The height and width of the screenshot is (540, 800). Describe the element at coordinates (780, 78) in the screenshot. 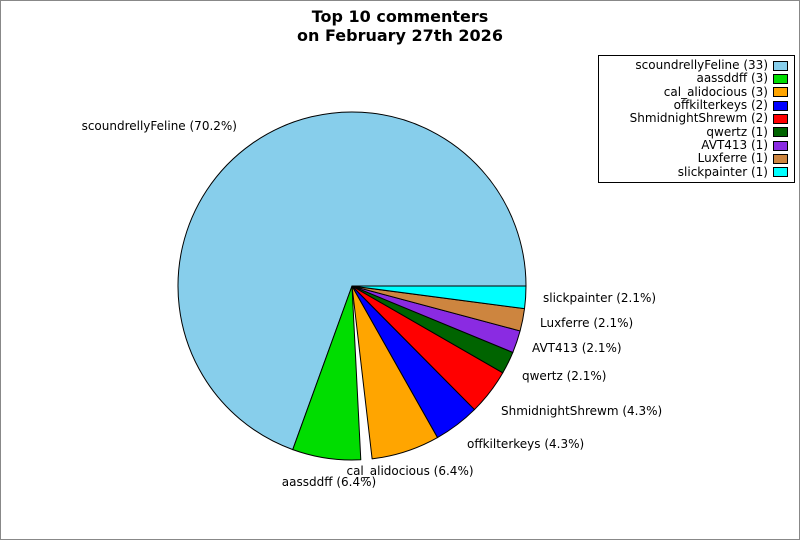

I see `legend-swatch-aassddff` at that location.